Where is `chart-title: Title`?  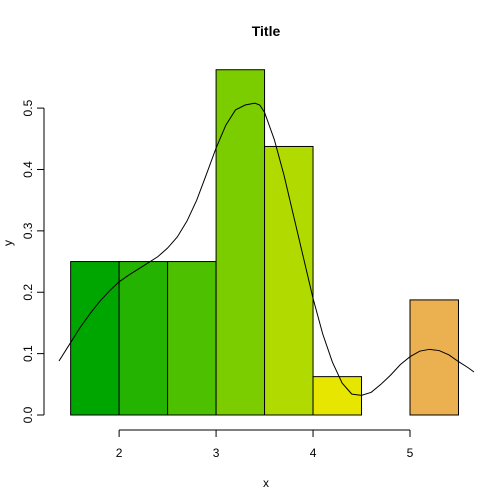
chart-title: Title is located at coordinates (266, 31).